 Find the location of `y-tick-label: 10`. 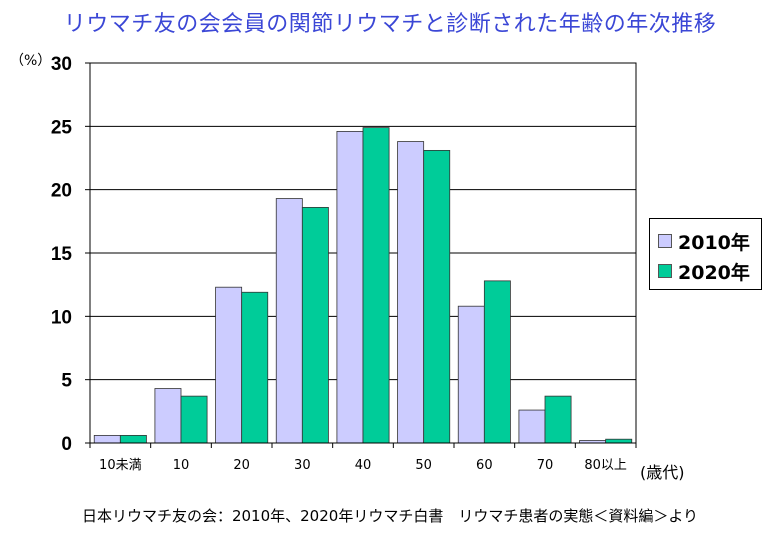

y-tick-label: 10 is located at coordinates (61, 317).